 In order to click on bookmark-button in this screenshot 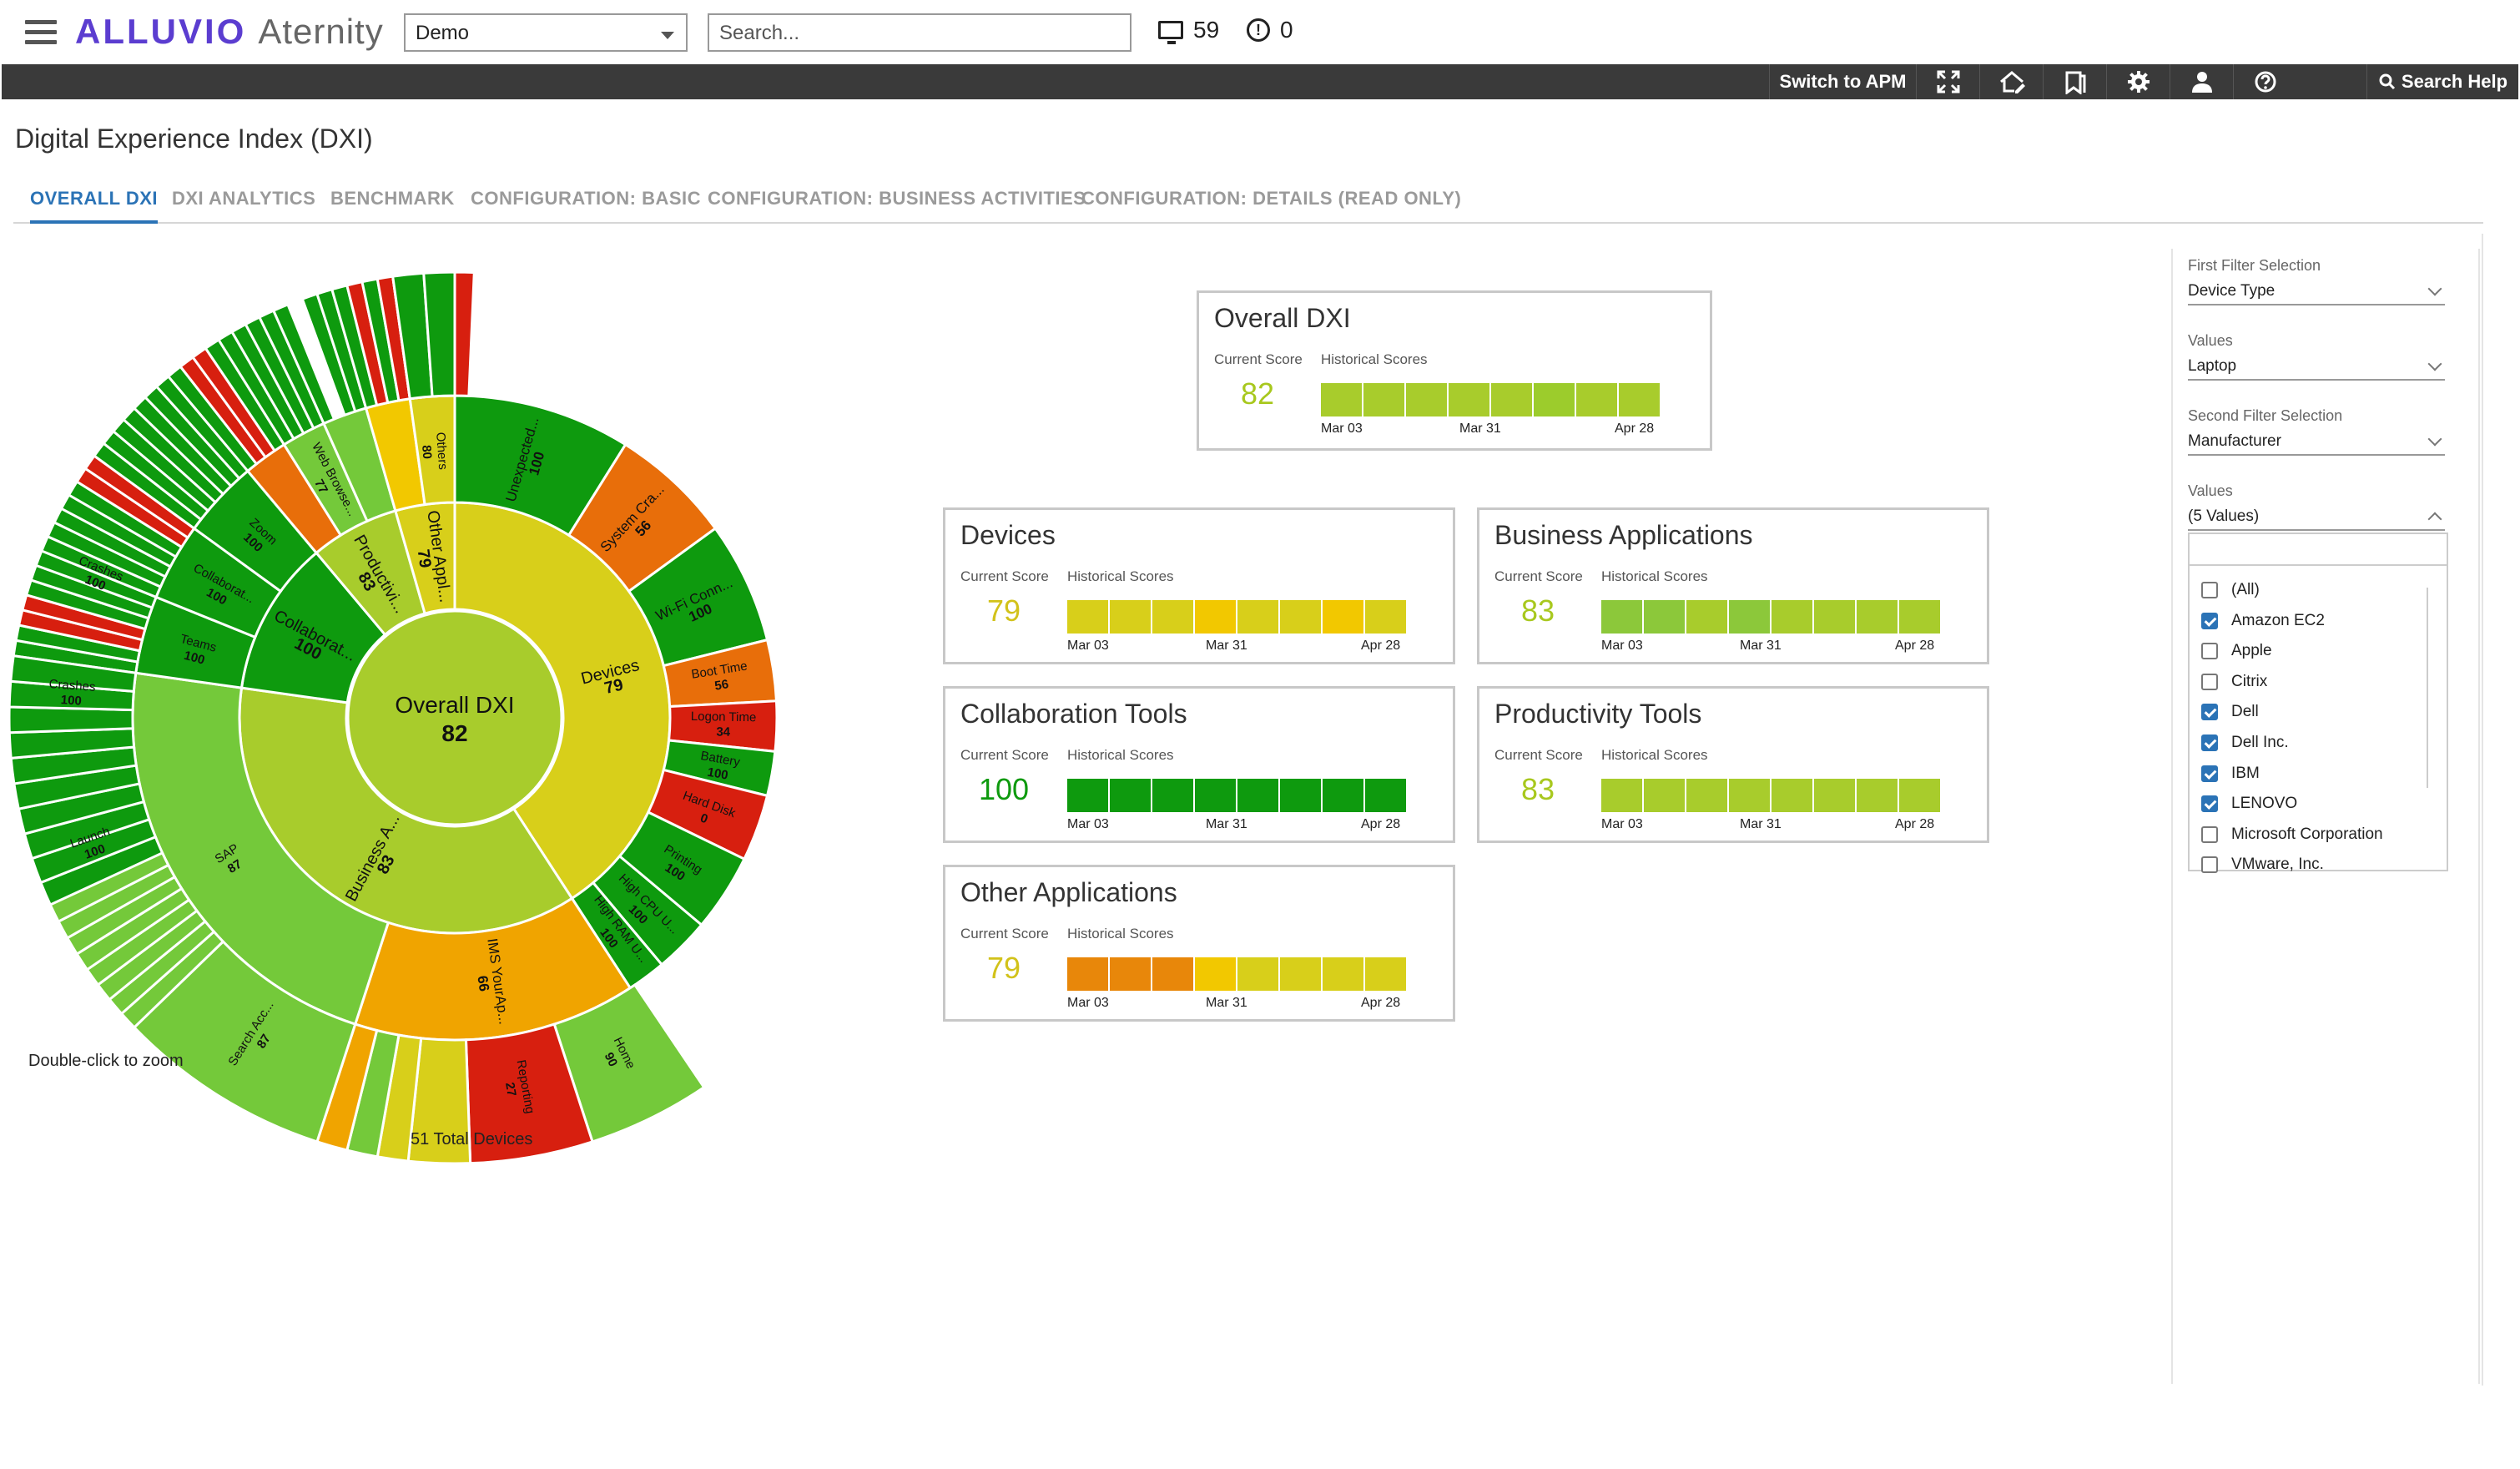, I will do `click(2074, 81)`.